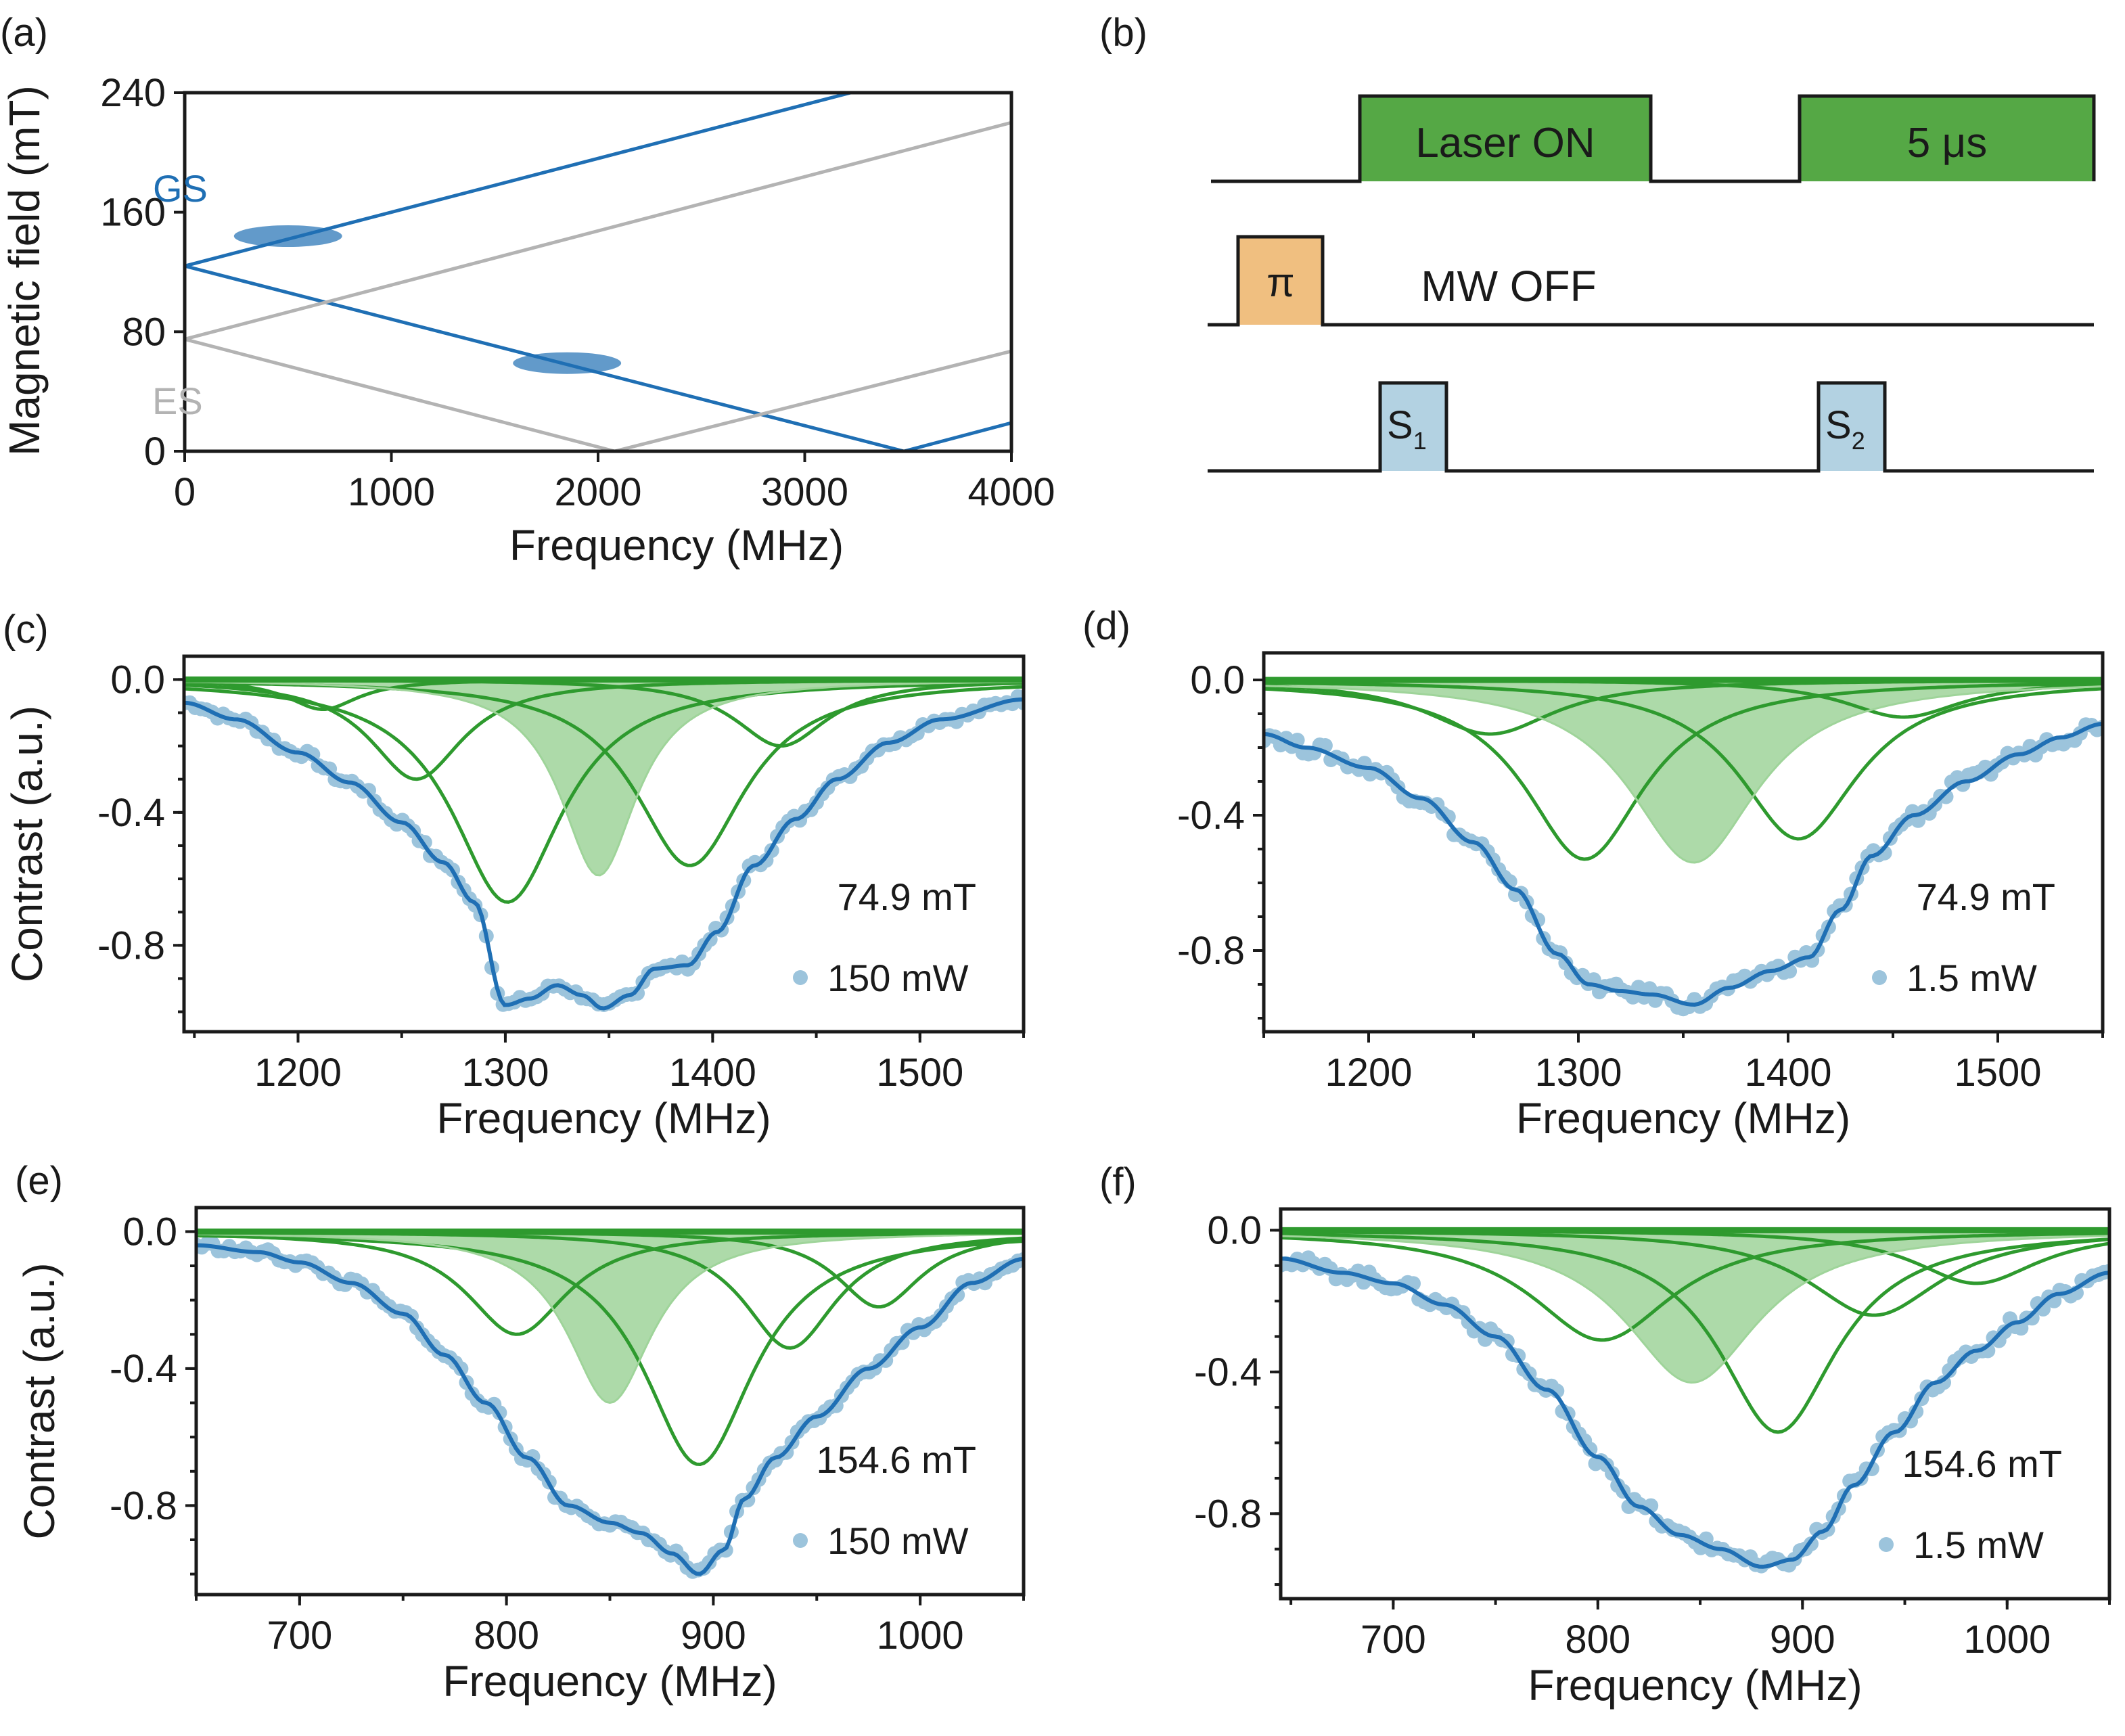 The image size is (2125, 1736). Describe the element at coordinates (24, 33) in the screenshot. I see `panel-a-label: (a)` at that location.